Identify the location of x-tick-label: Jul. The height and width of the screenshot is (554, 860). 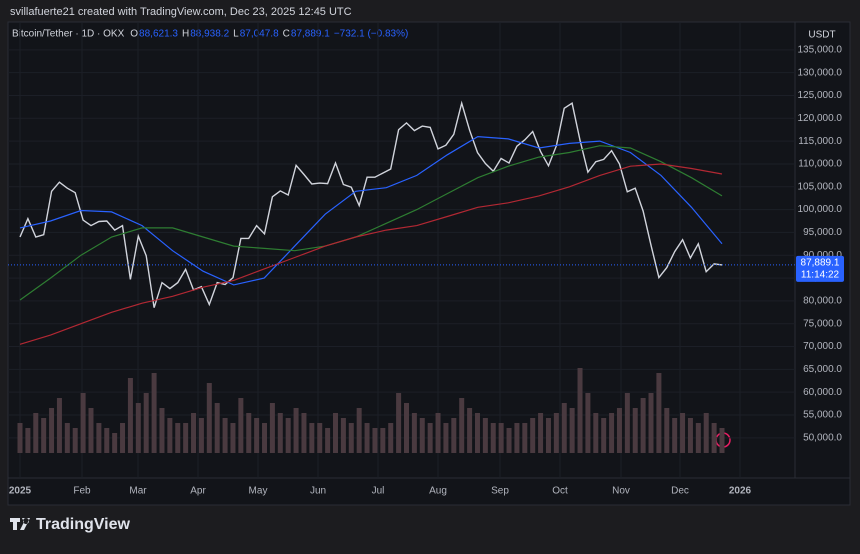
(378, 491).